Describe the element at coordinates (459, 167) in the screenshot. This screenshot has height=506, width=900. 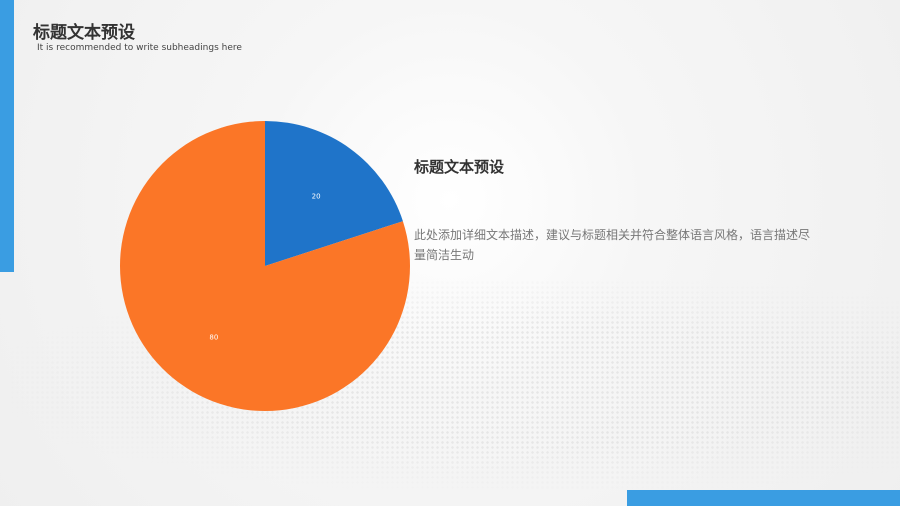
I see `section-heading: 标题文本预设` at that location.